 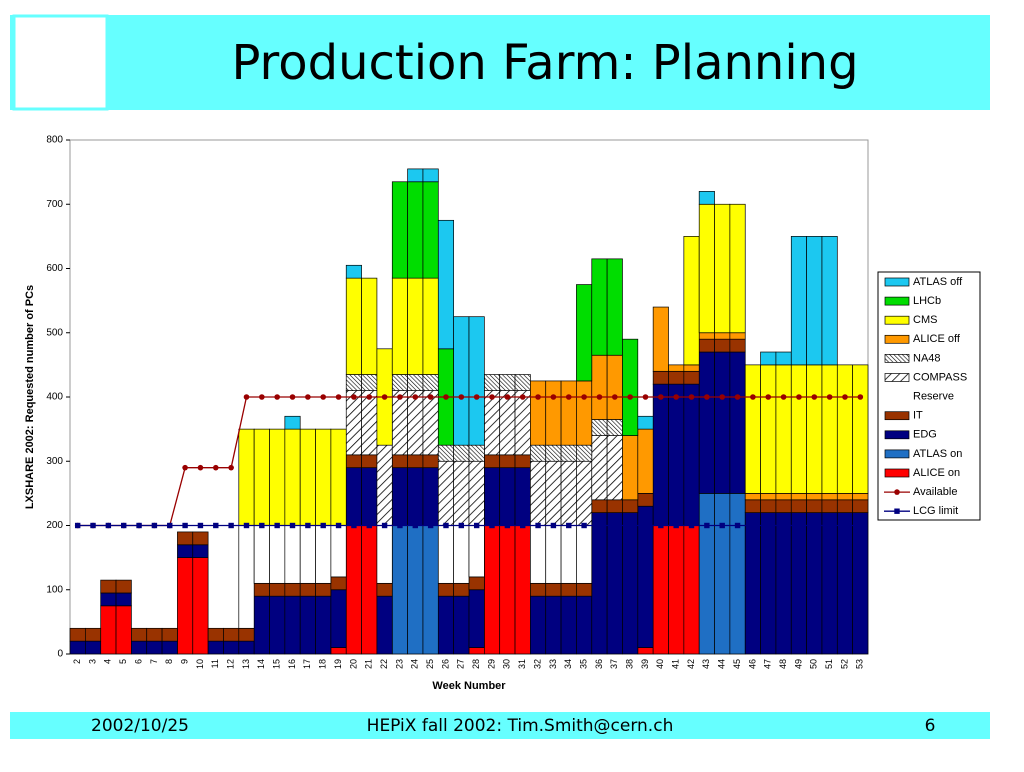 What do you see at coordinates (925, 435) in the screenshot?
I see `legend-label: EDG` at bounding box center [925, 435].